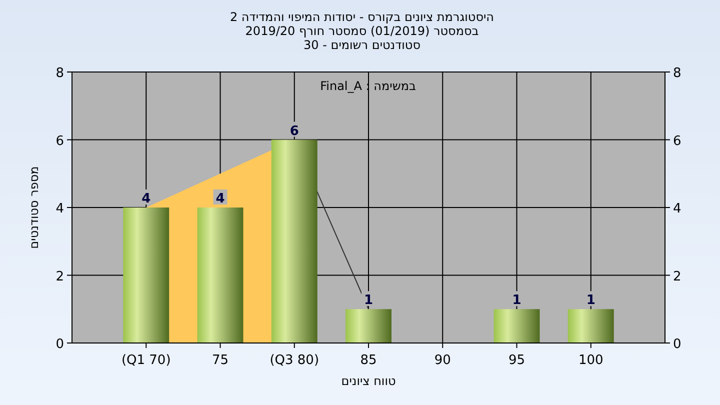  I want to click on chart-subtitle: בסמסטר (01/2019) סמסטר חורף 2019/20 סטודנטים רשומים - 30, so click(362, 38).